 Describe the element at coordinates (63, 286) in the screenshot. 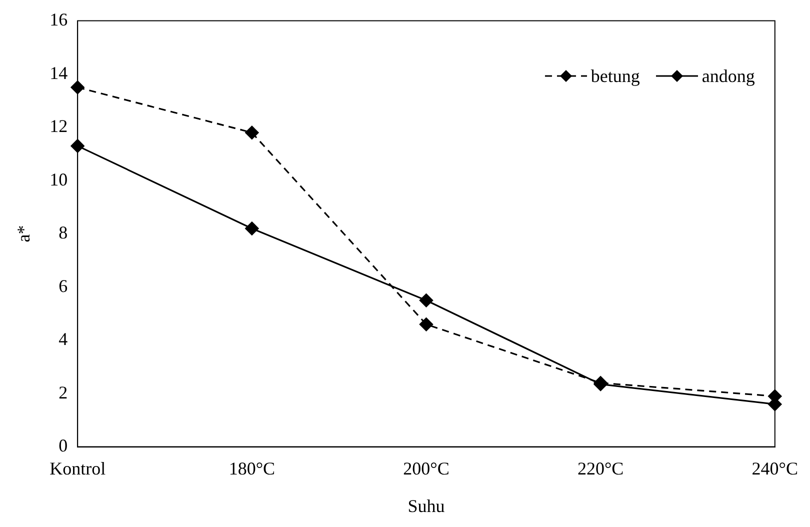

I see `y-tick-label: 6` at that location.